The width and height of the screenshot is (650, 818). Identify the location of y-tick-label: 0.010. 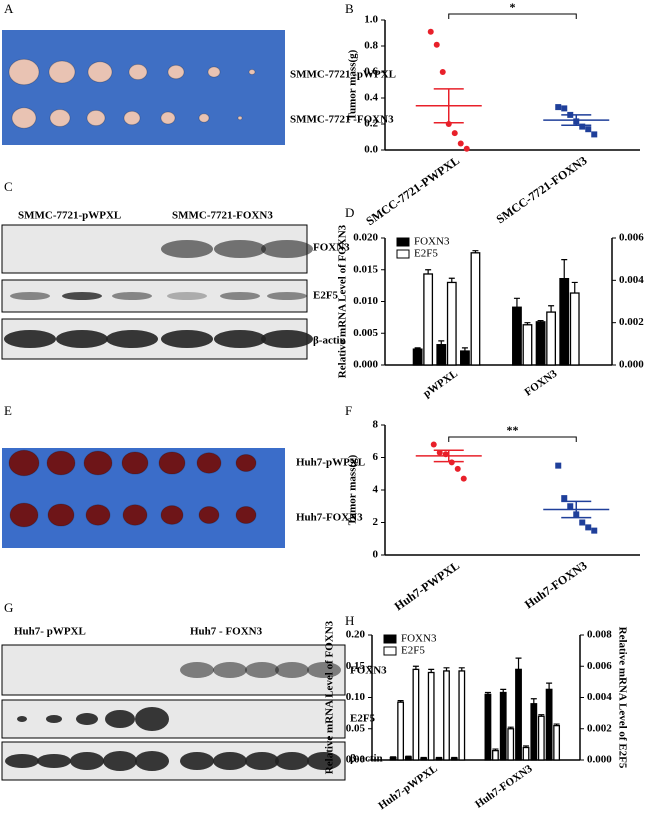
(365, 301).